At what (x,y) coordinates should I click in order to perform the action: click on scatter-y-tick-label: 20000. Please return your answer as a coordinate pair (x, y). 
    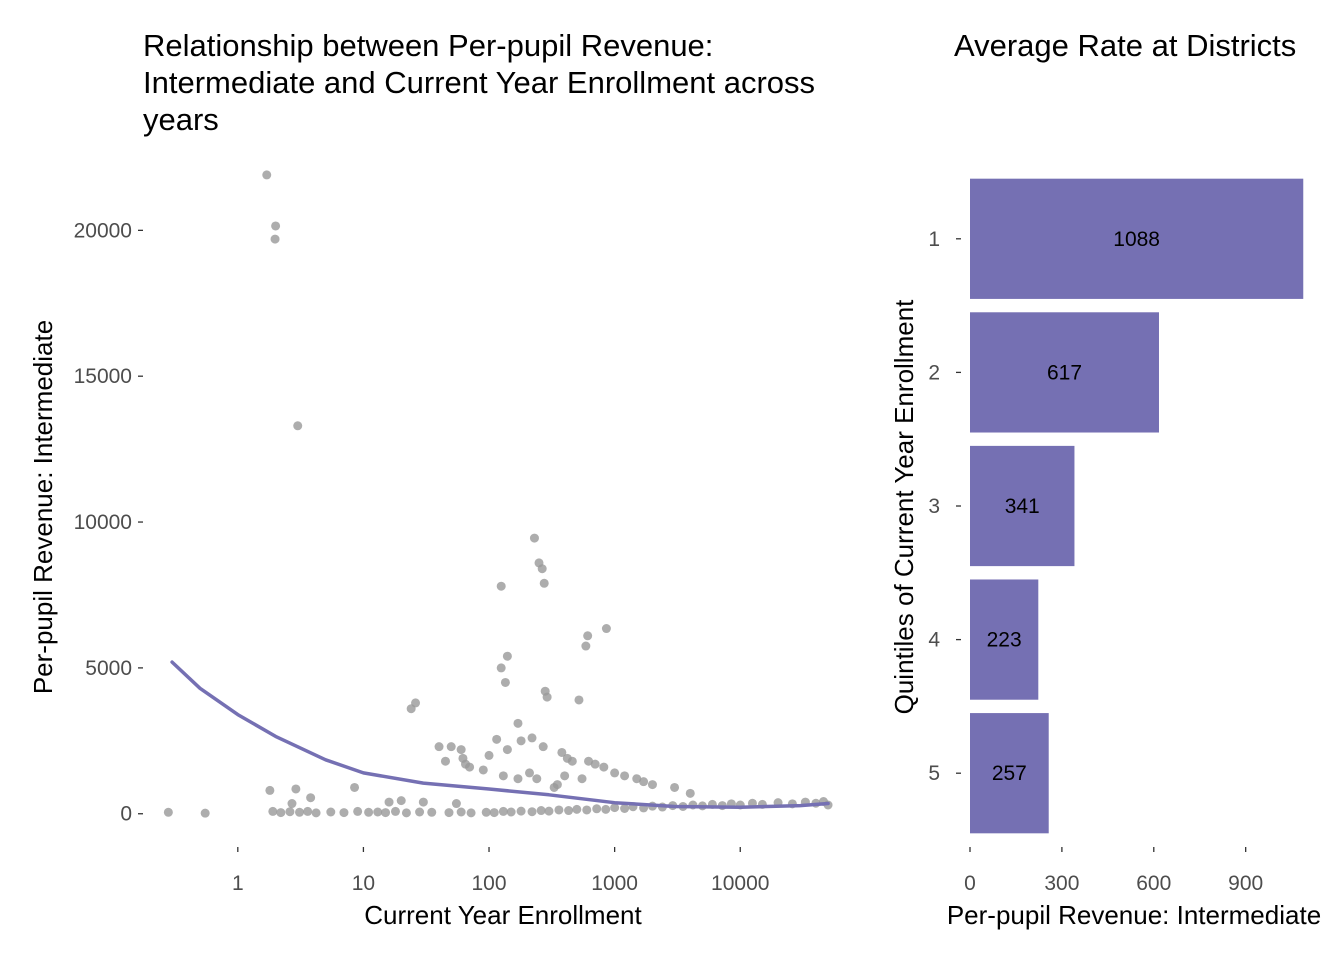
    Looking at the image, I should click on (103, 230).